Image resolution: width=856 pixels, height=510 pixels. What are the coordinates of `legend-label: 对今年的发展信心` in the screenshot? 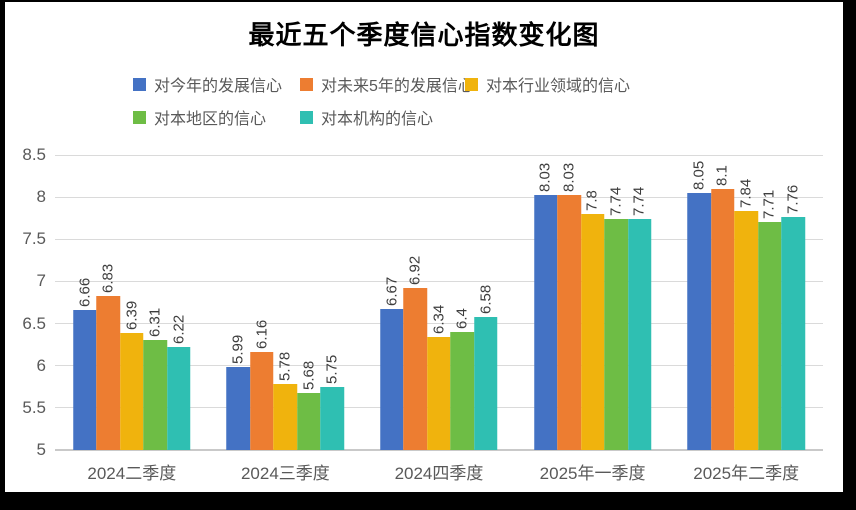 It's located at (218, 86).